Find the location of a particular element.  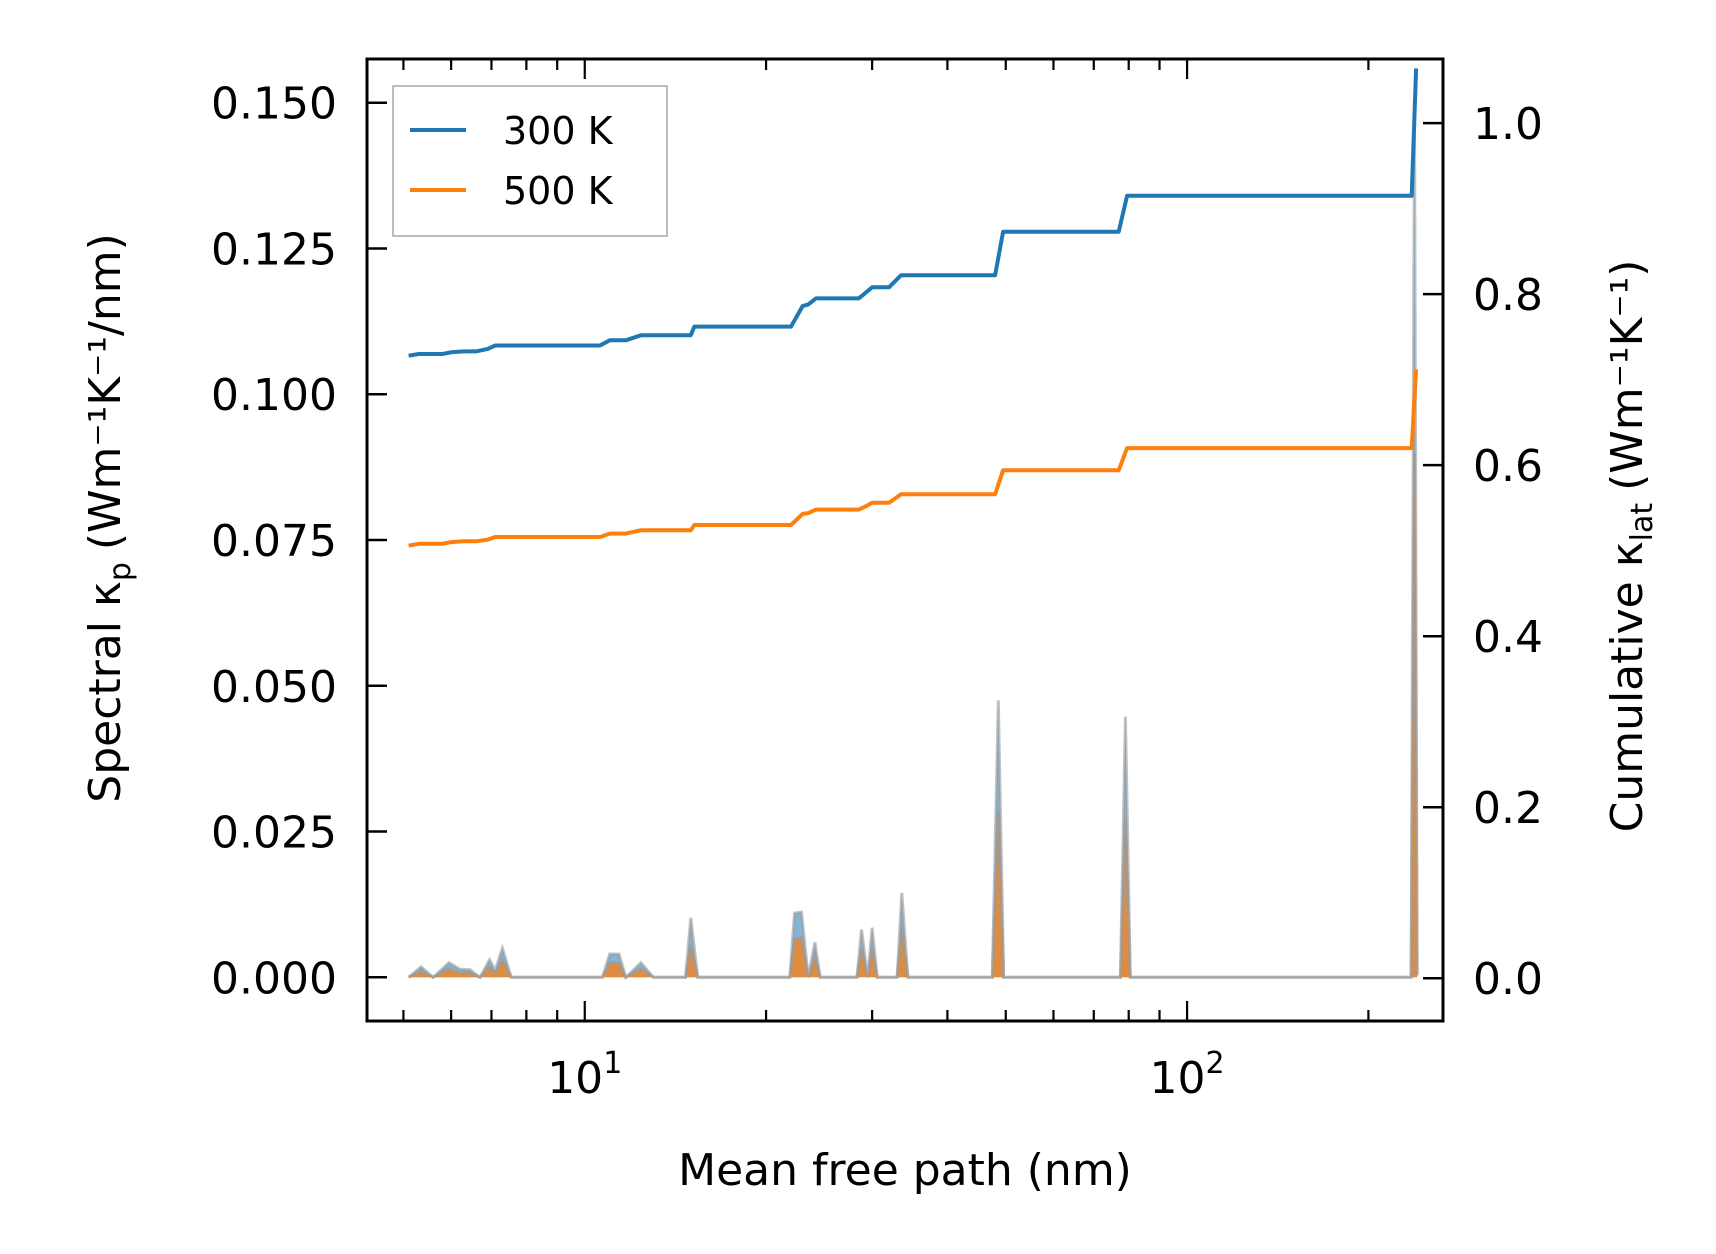

y-right-tick-label-2: 0.4 is located at coordinates (1508, 637).